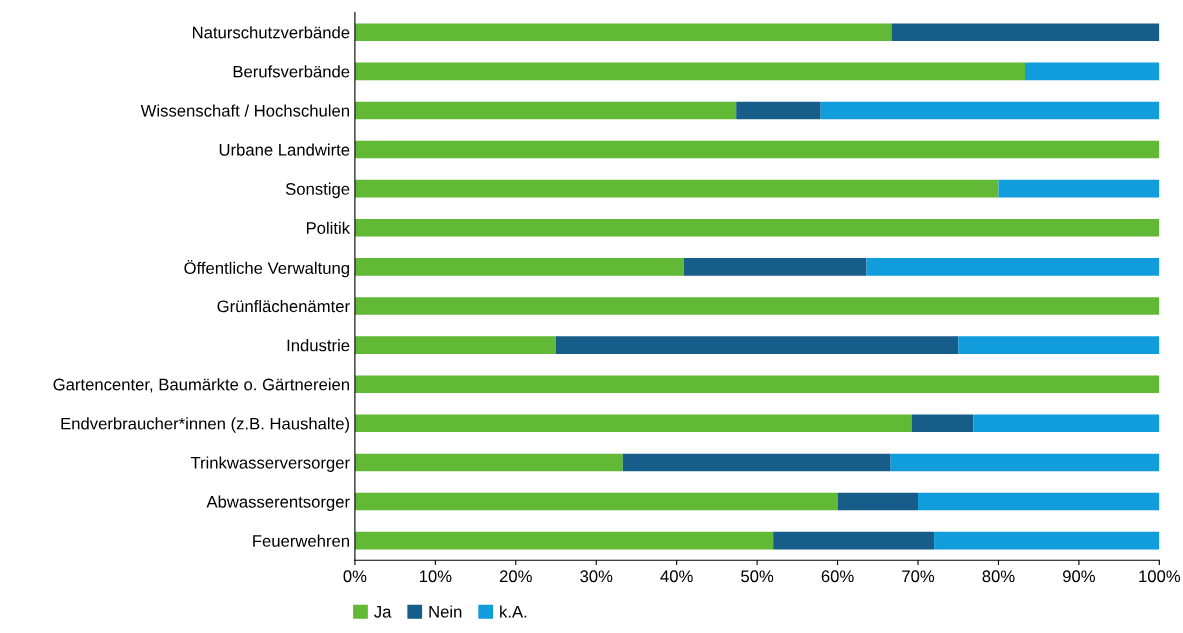 The image size is (1183, 633). I want to click on y-tick-label: Endverbraucher*innen (z.B. Haushalte), so click(205, 425).